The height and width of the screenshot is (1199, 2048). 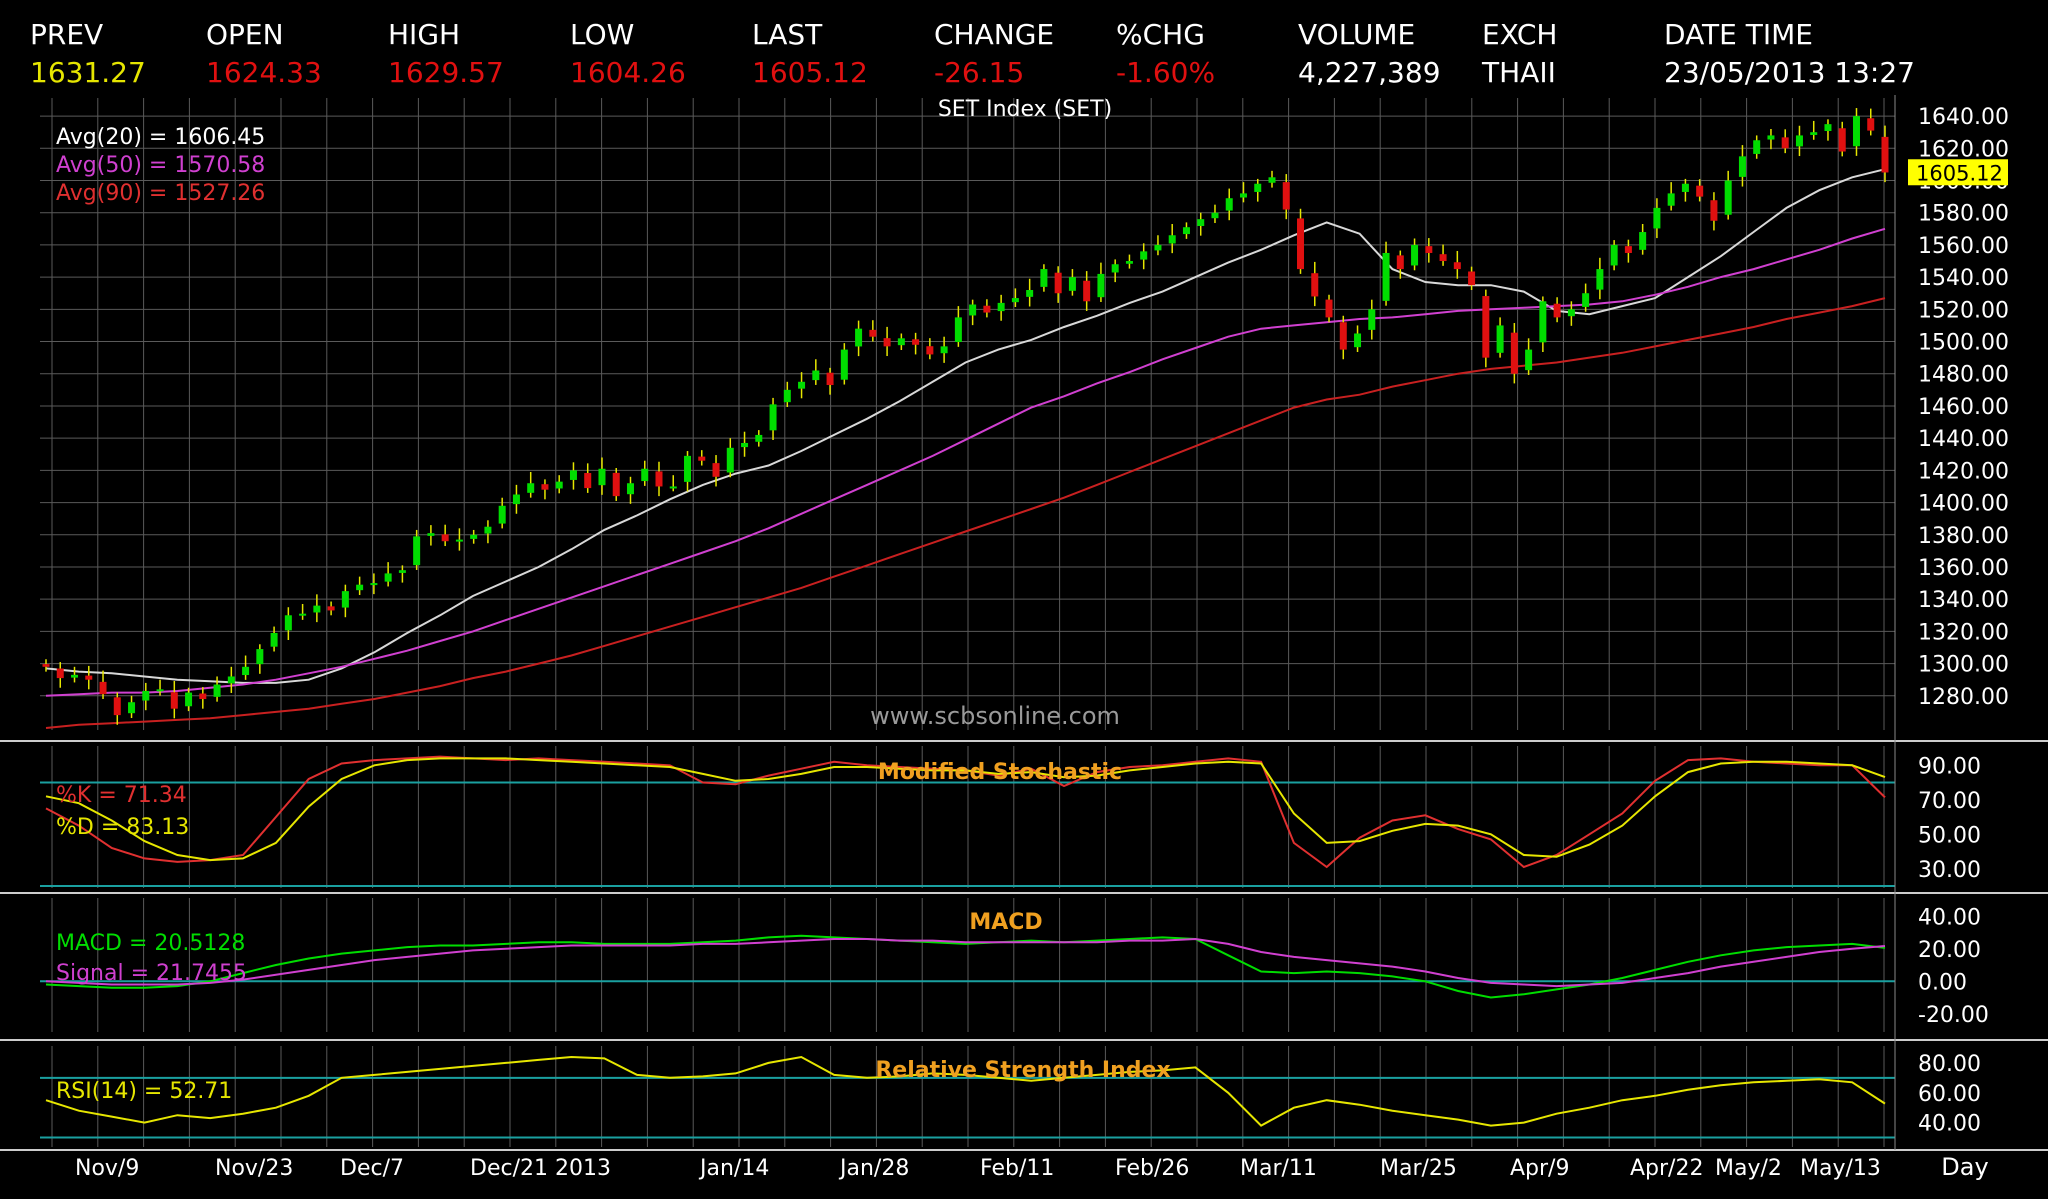 What do you see at coordinates (1357, 34) in the screenshot?
I see `quote-label: VOLUME` at bounding box center [1357, 34].